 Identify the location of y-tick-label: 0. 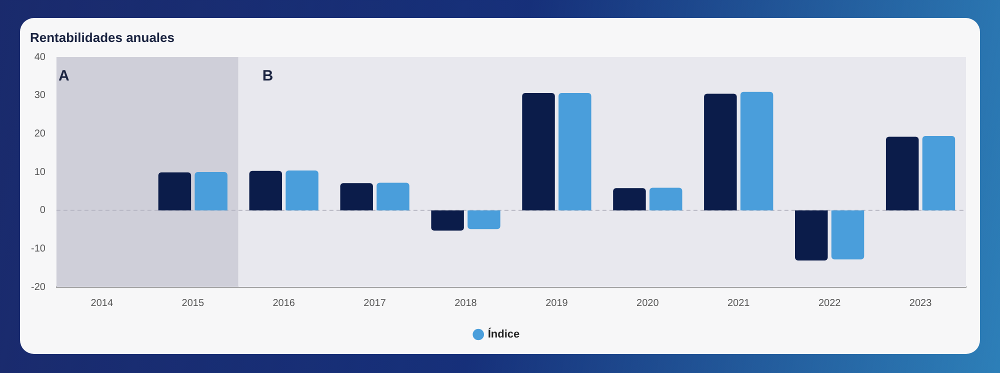
(43, 210).